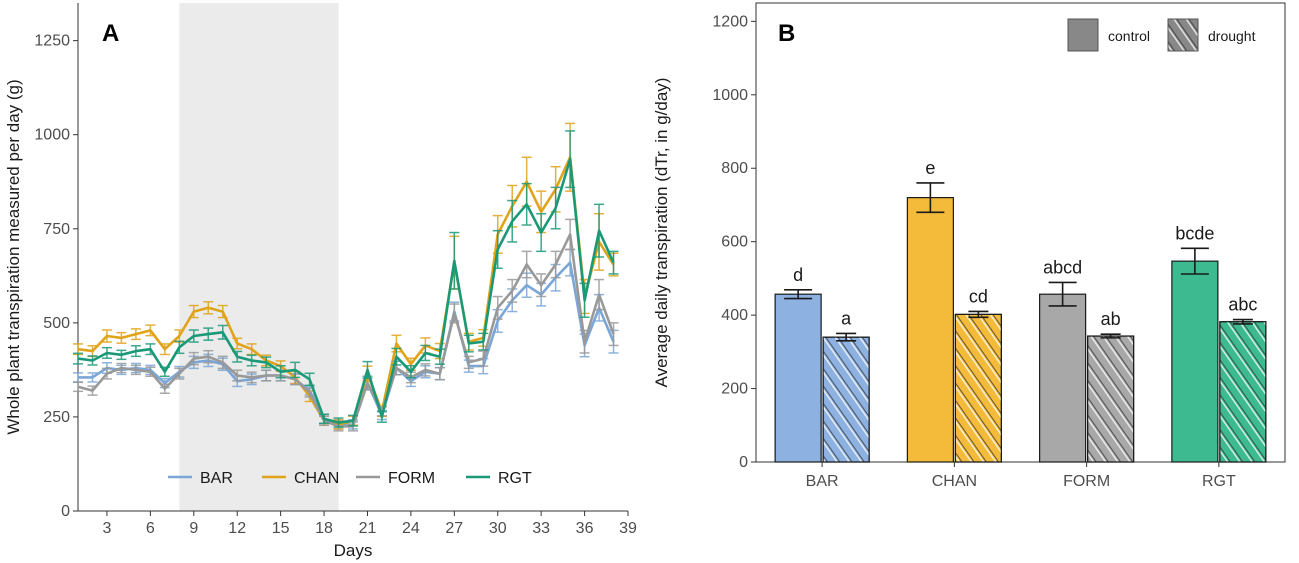 Image resolution: width=1299 pixels, height=563 pixels. What do you see at coordinates (1243, 392) in the screenshot?
I see `bar-hatch-rgt-drought` at bounding box center [1243, 392].